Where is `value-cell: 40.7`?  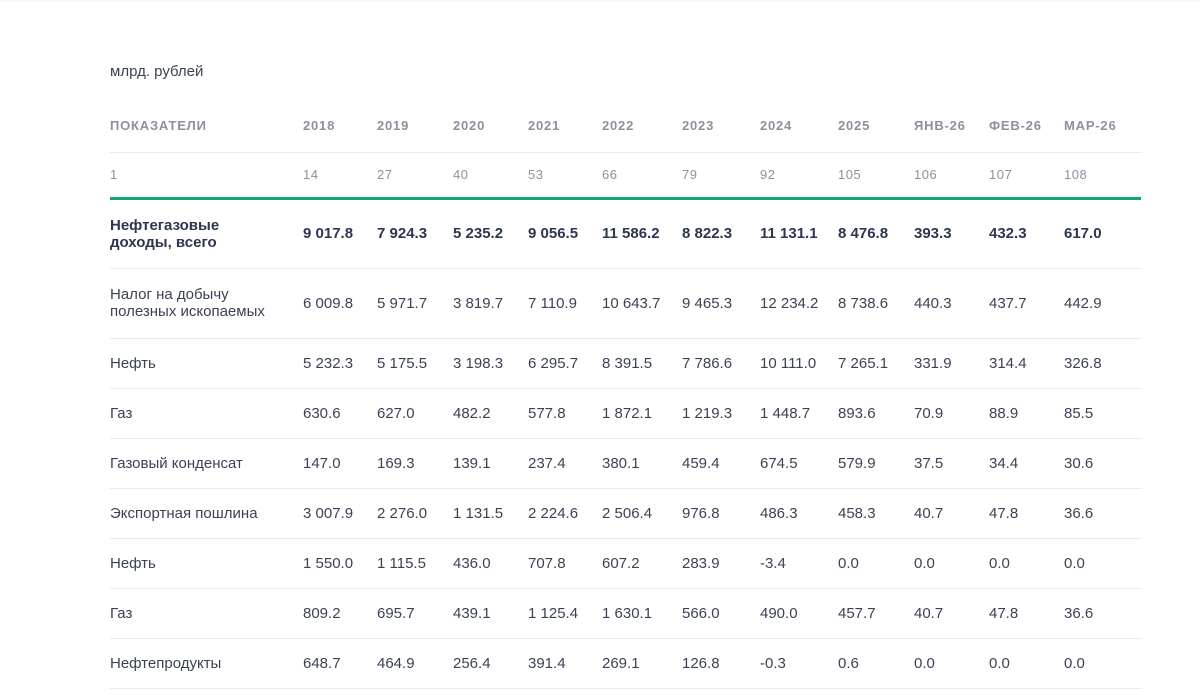 value-cell: 40.7 is located at coordinates (951, 613).